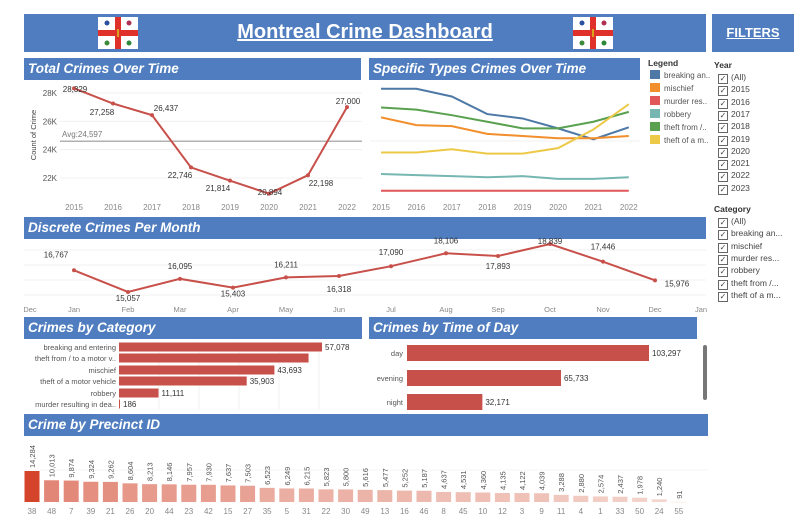 This screenshot has height=529, width=806. I want to click on precinct-id-label: 1, so click(600, 511).